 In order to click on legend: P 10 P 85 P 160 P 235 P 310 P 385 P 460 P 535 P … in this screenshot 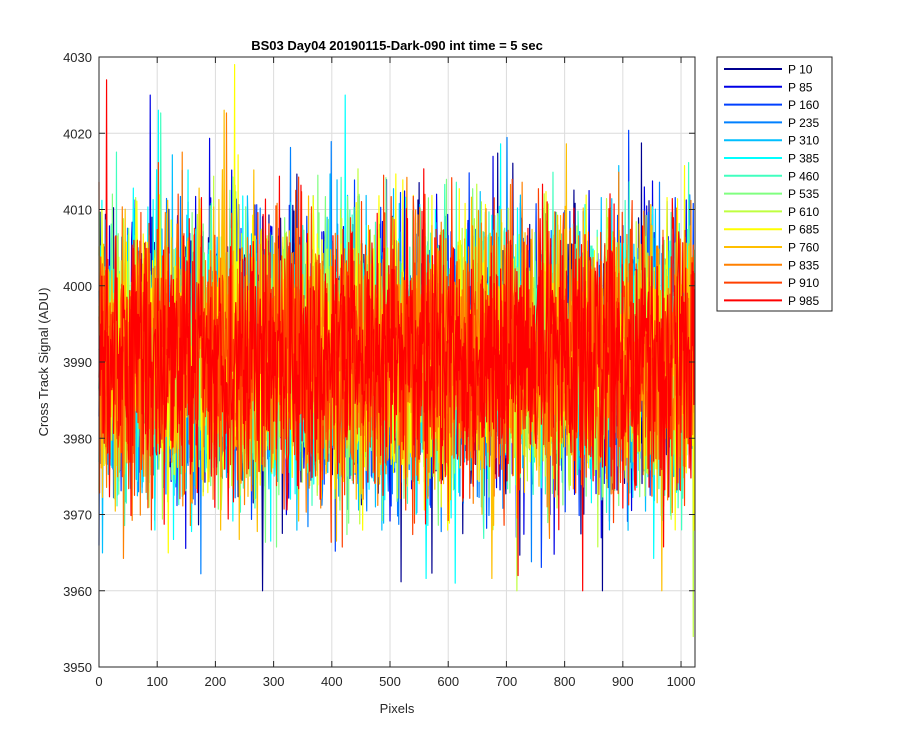, I will do `click(774, 184)`.